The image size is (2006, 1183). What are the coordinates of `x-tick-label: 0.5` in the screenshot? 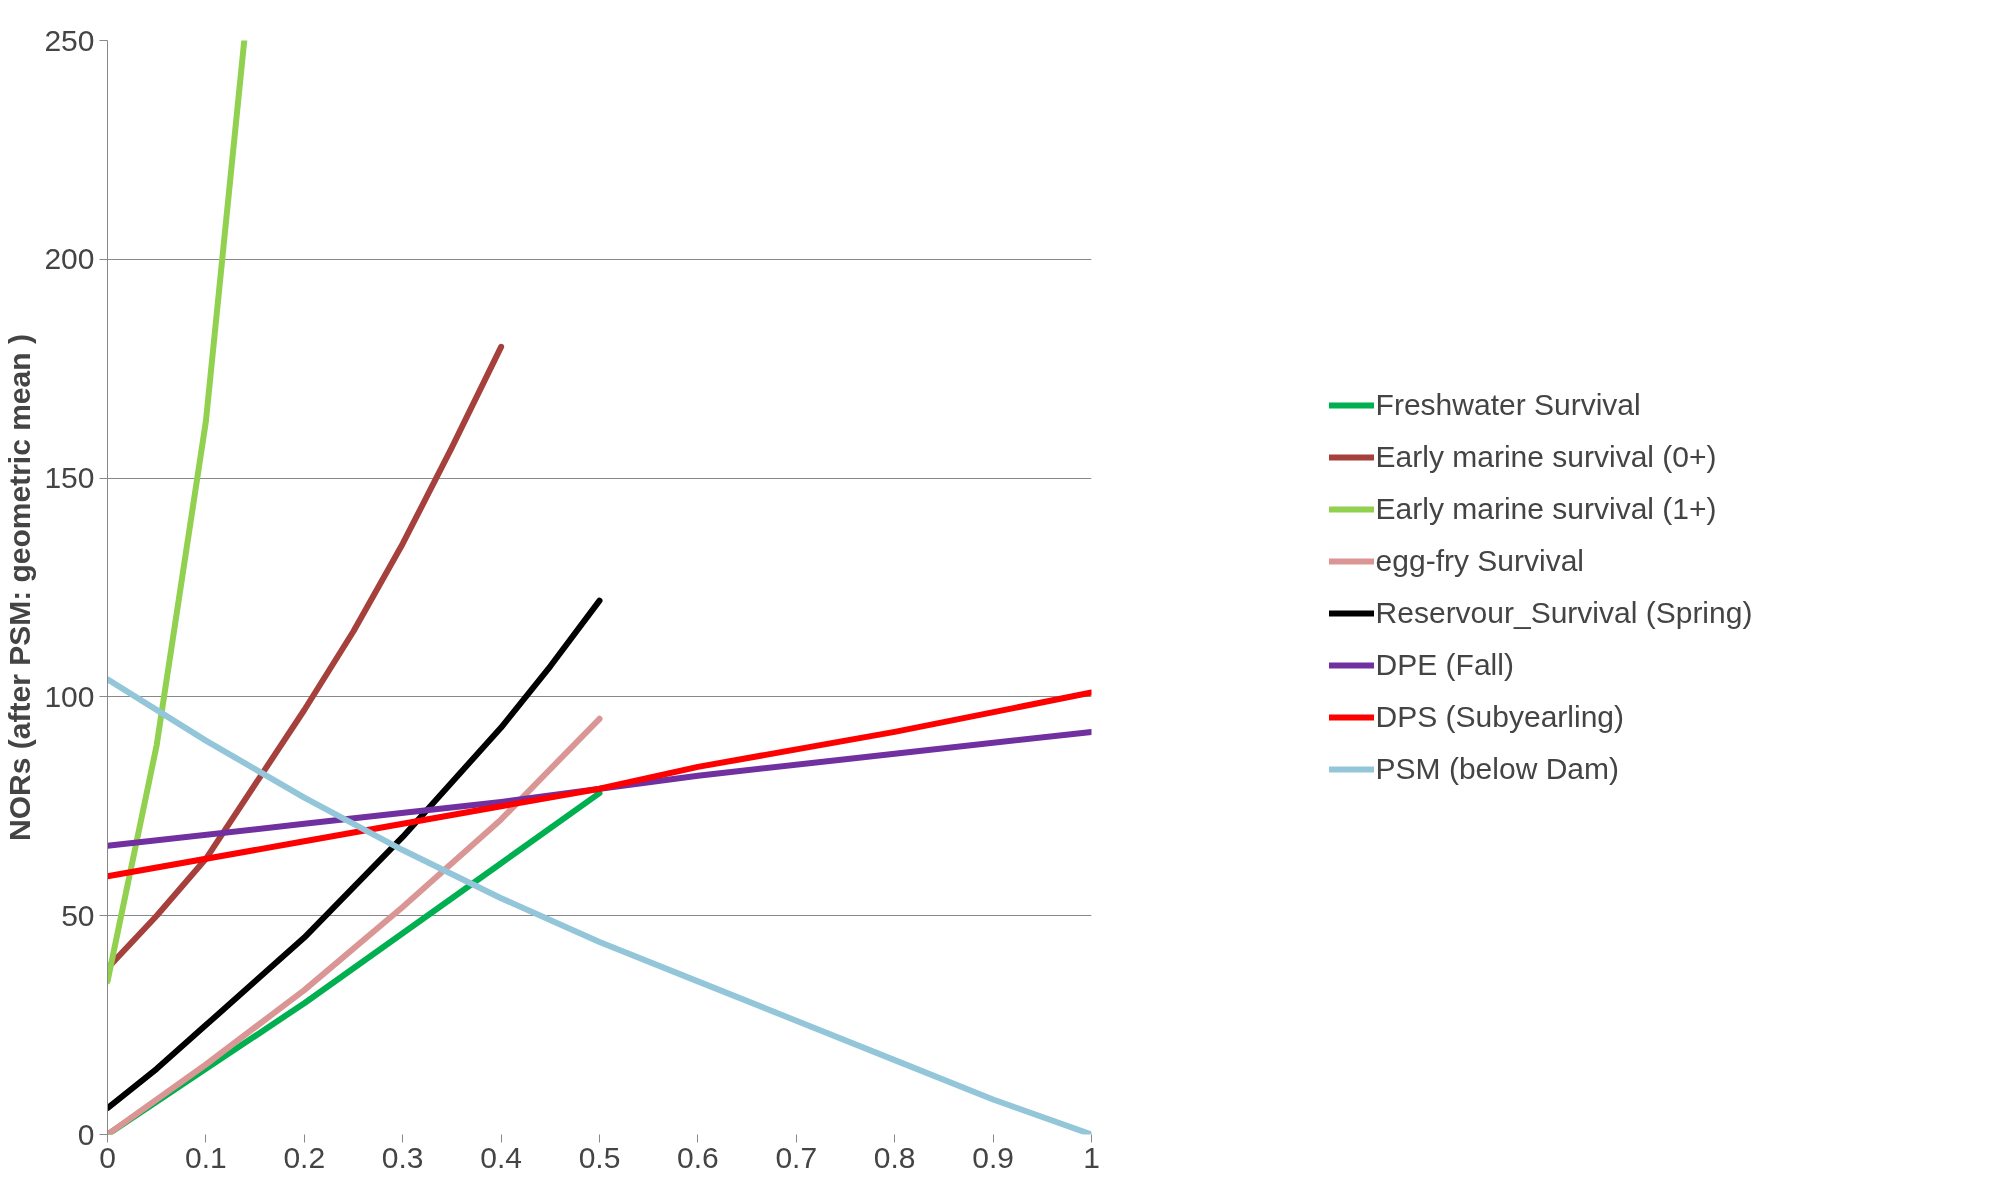 It's located at (599, 1157).